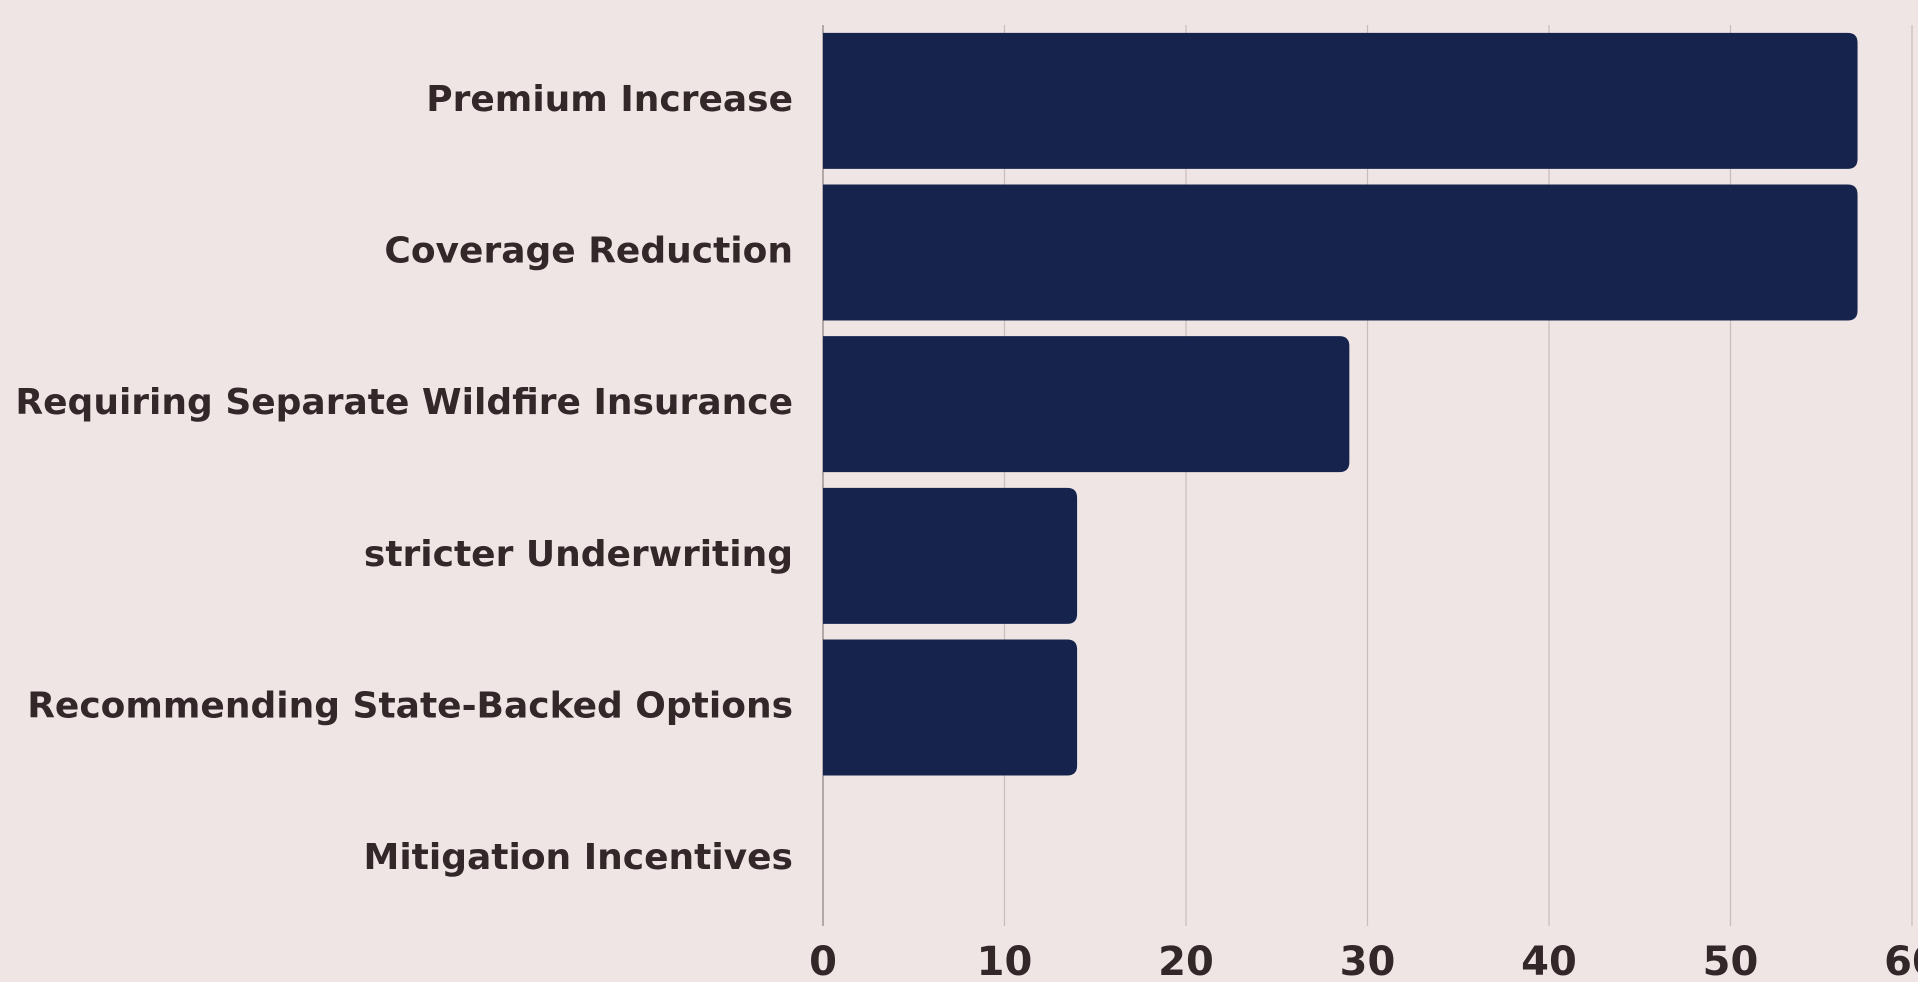  I want to click on y-tick-label: Coverage Reduction, so click(588, 251).